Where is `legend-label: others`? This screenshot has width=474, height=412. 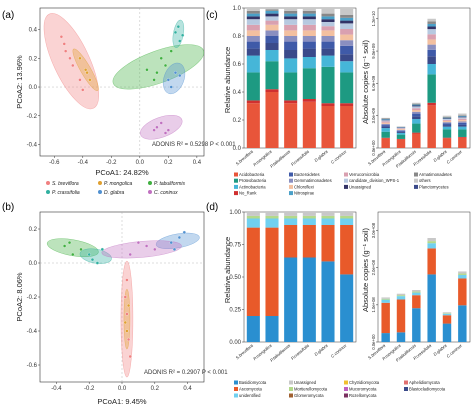
legend-label: others is located at coordinates (425, 180).